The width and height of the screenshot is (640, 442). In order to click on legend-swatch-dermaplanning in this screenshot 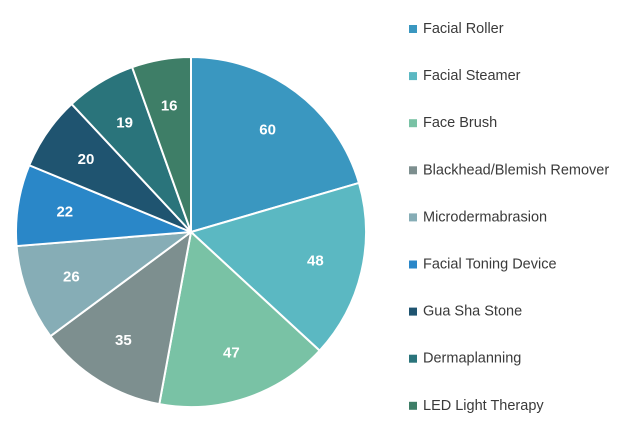, I will do `click(413, 358)`.